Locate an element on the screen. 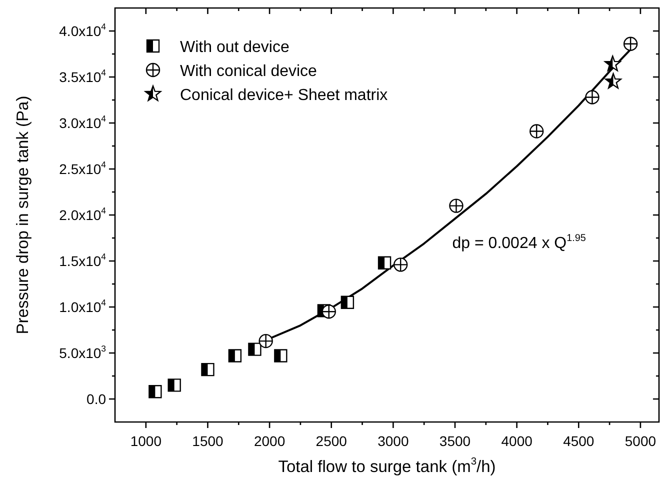 This screenshot has height=481, width=666. y-tick-label: 0.0 is located at coordinates (96, 399).